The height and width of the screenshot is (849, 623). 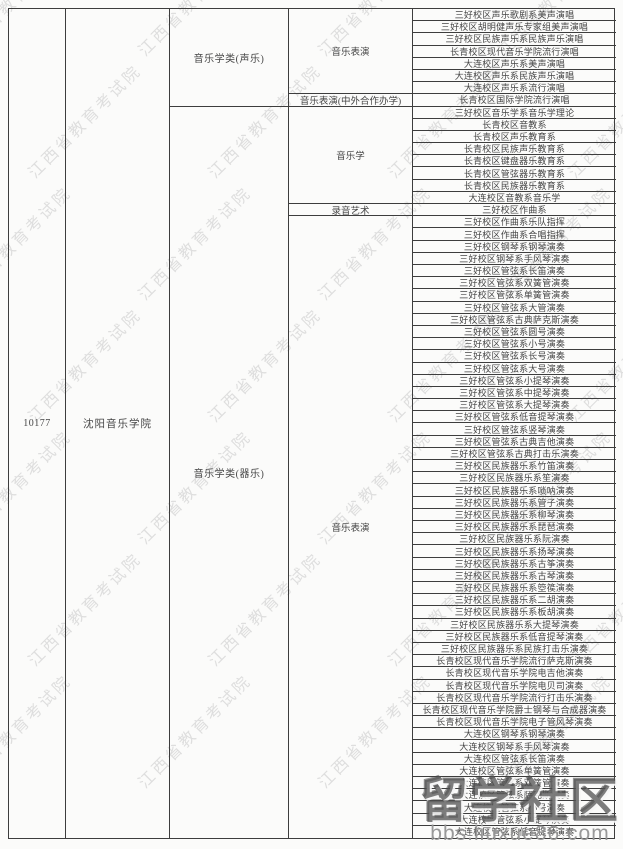 What do you see at coordinates (514, 710) in the screenshot?
I see `program-cell: 长青校区现代音乐学院爵士钢琴与合成器演奏` at bounding box center [514, 710].